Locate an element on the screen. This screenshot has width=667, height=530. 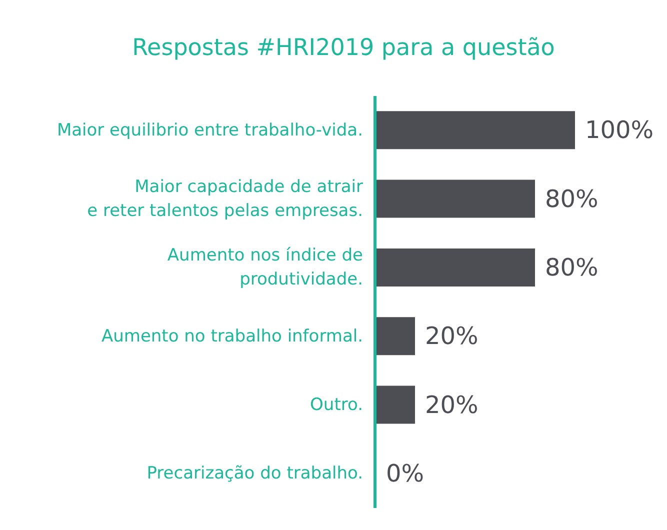
data-label: 100% is located at coordinates (619, 130).